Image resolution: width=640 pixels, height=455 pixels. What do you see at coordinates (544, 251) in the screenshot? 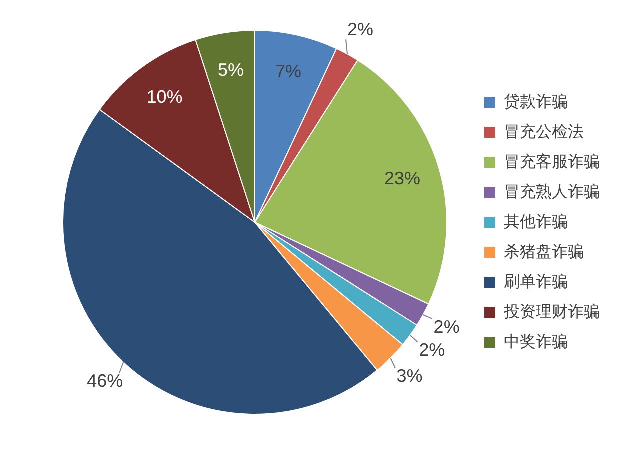
I see `legend-label: 杀猪盘诈骗` at bounding box center [544, 251].